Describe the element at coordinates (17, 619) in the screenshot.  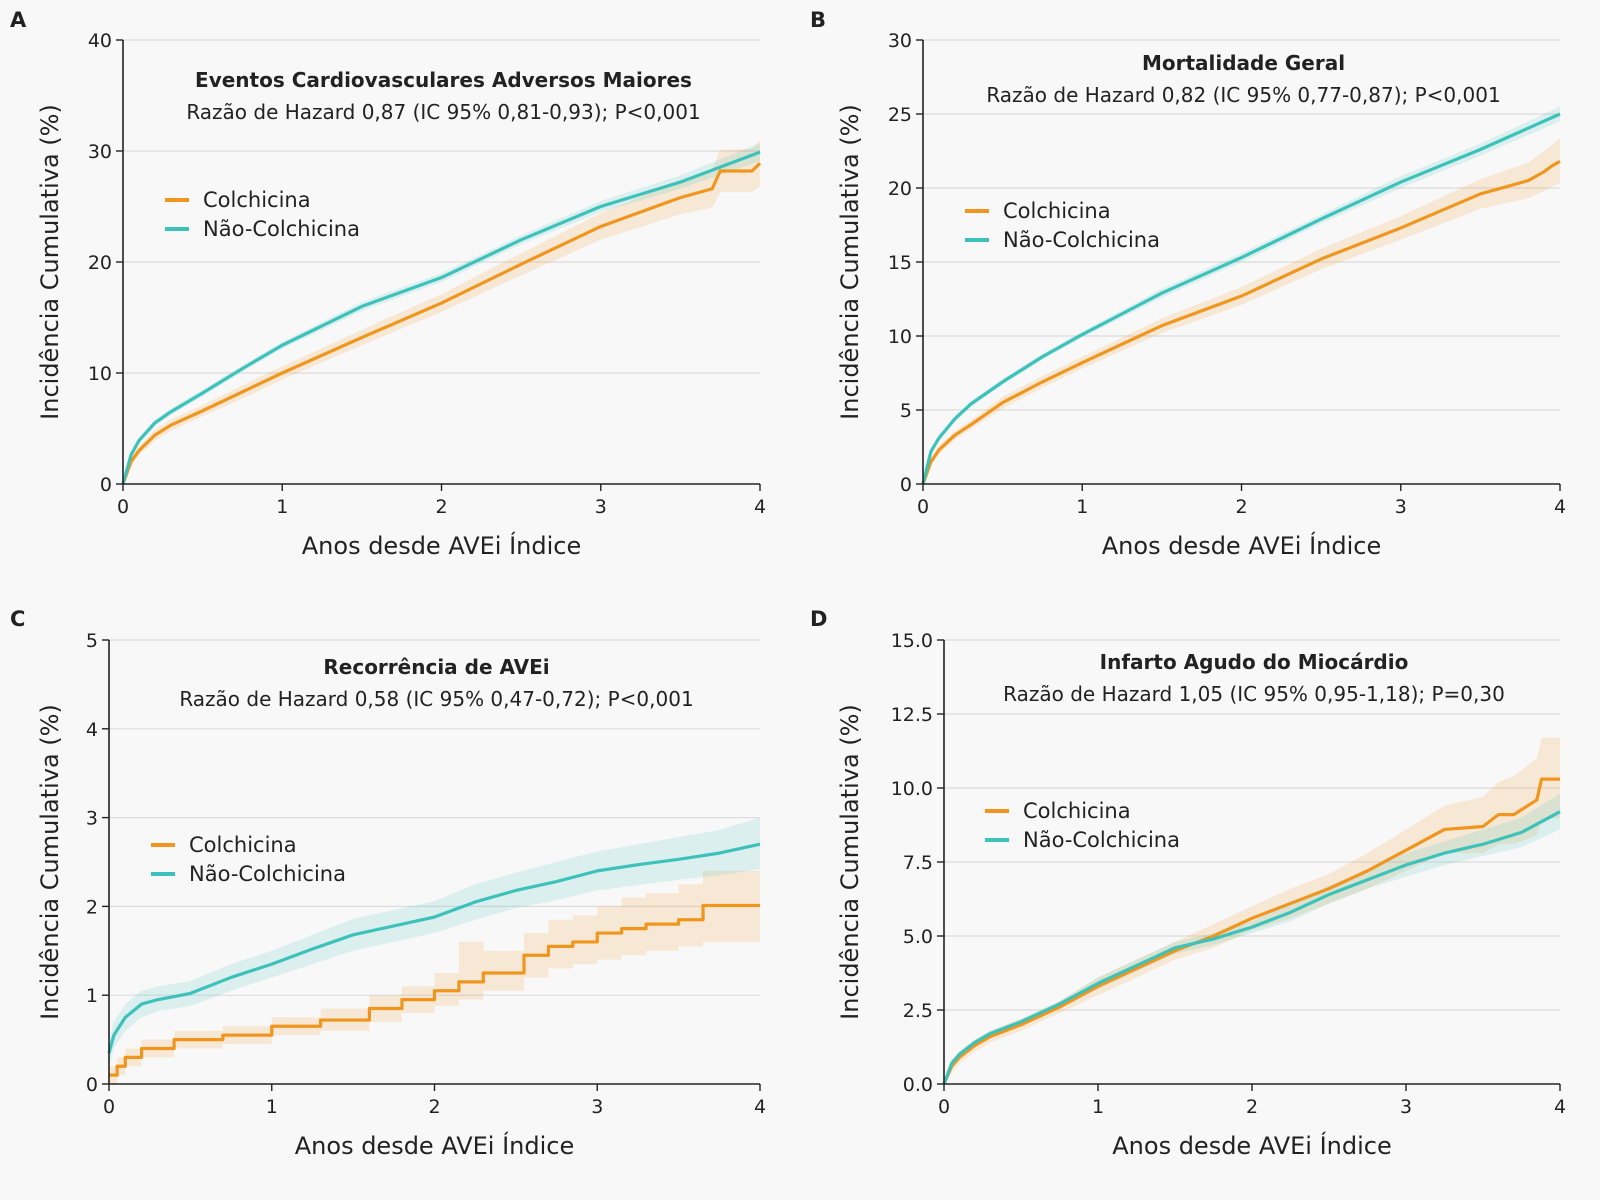
I see `panel-letter: C` at that location.